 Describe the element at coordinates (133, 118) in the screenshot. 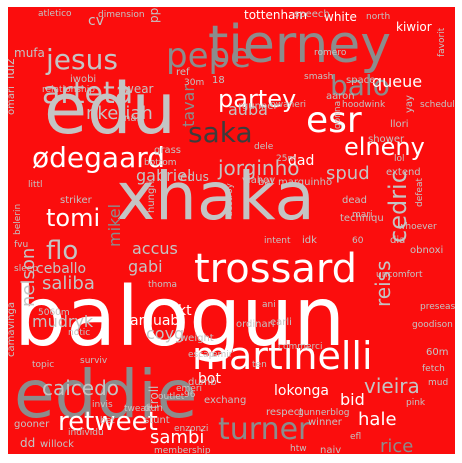

I see `word-69: nah` at that location.